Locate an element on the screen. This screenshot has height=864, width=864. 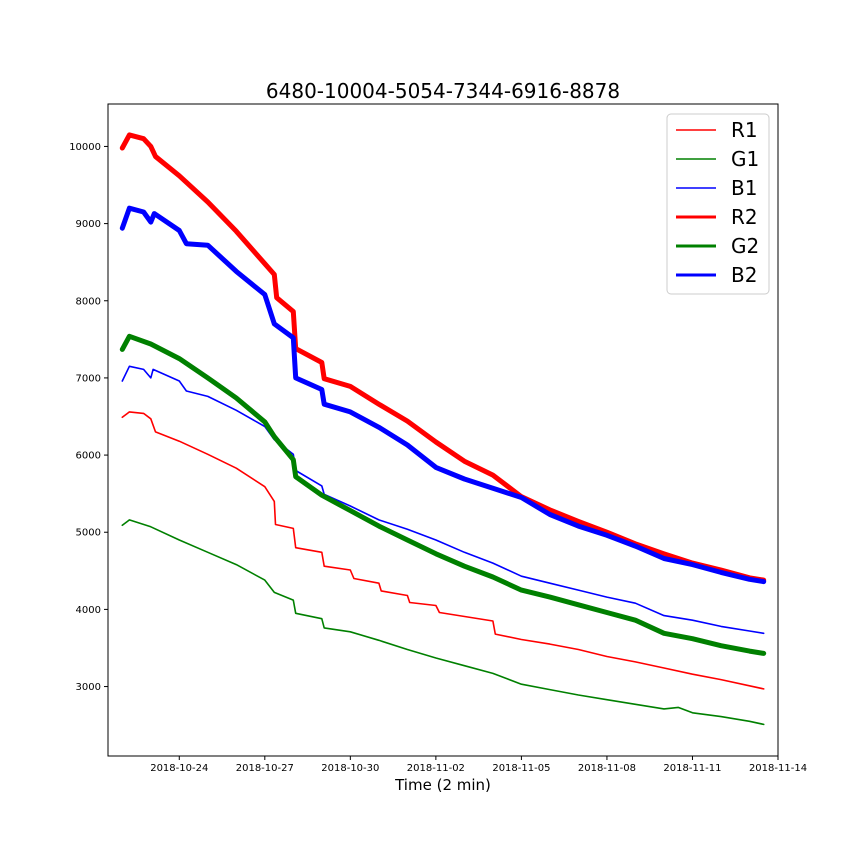
y-tick-label: 8000 is located at coordinates (88, 301).